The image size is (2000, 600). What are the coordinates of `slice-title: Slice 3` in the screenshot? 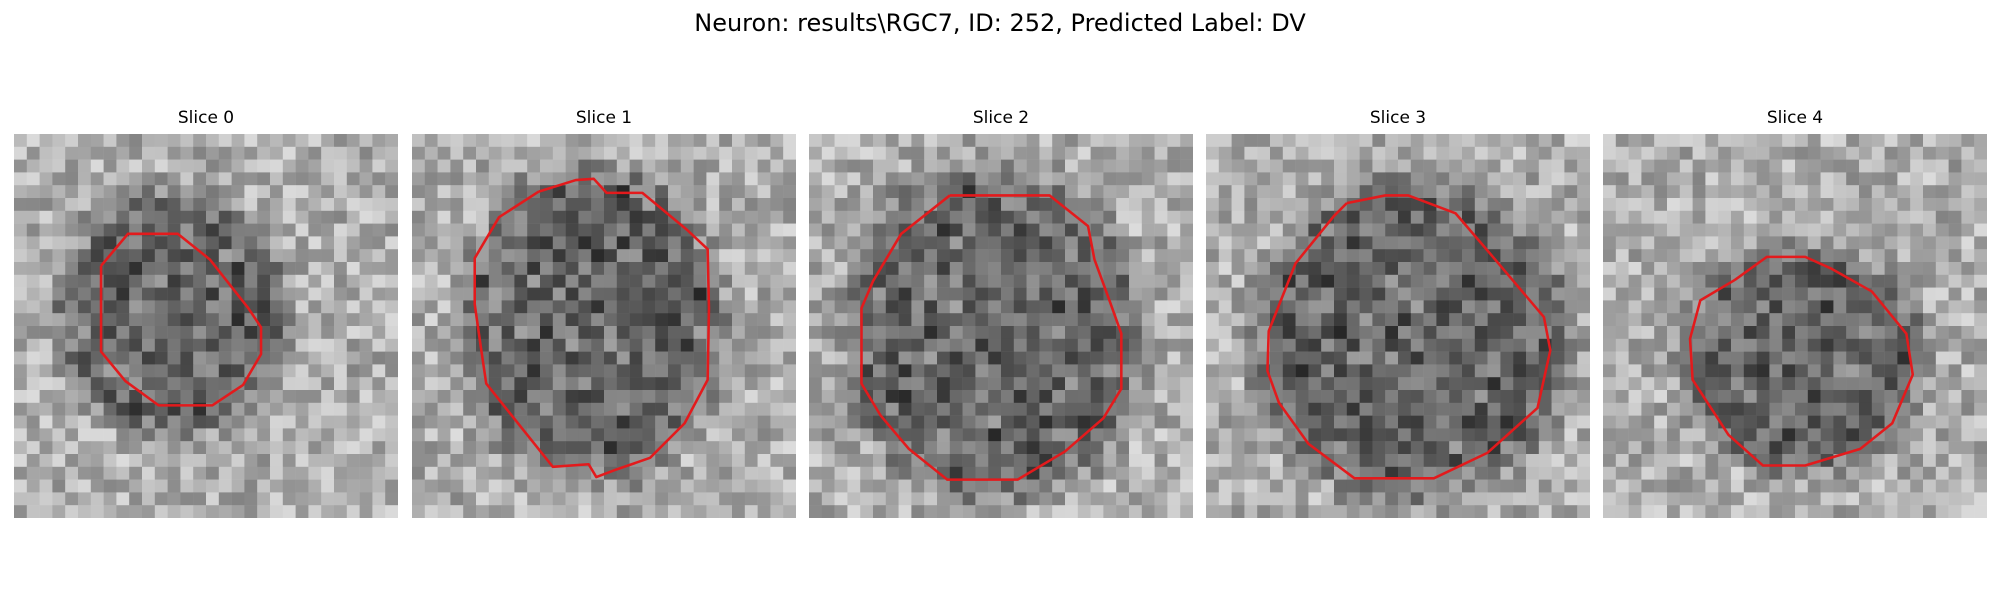 It's located at (1398, 118).